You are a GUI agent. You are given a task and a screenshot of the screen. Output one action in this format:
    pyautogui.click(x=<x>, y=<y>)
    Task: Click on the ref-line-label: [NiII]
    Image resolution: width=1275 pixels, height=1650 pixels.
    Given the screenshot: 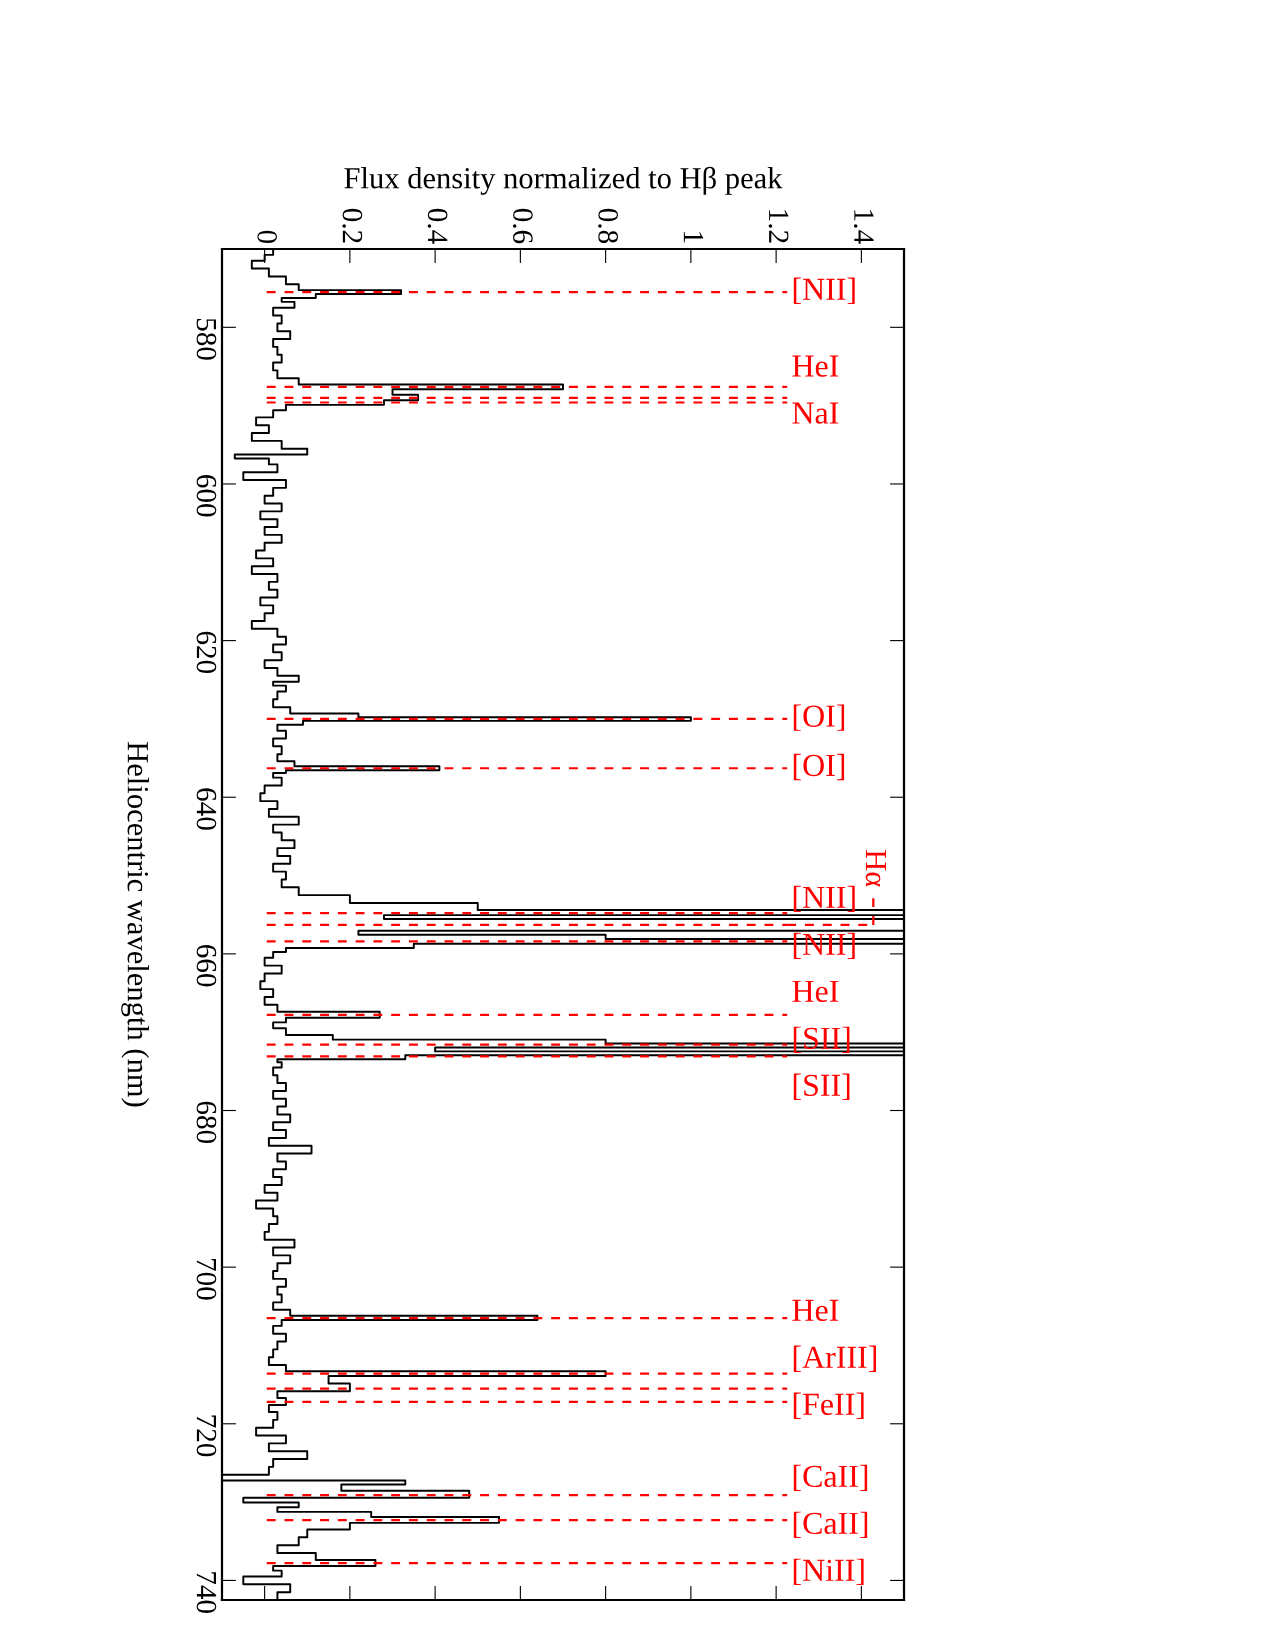 What is the action you would take?
    pyautogui.click(x=828, y=1572)
    